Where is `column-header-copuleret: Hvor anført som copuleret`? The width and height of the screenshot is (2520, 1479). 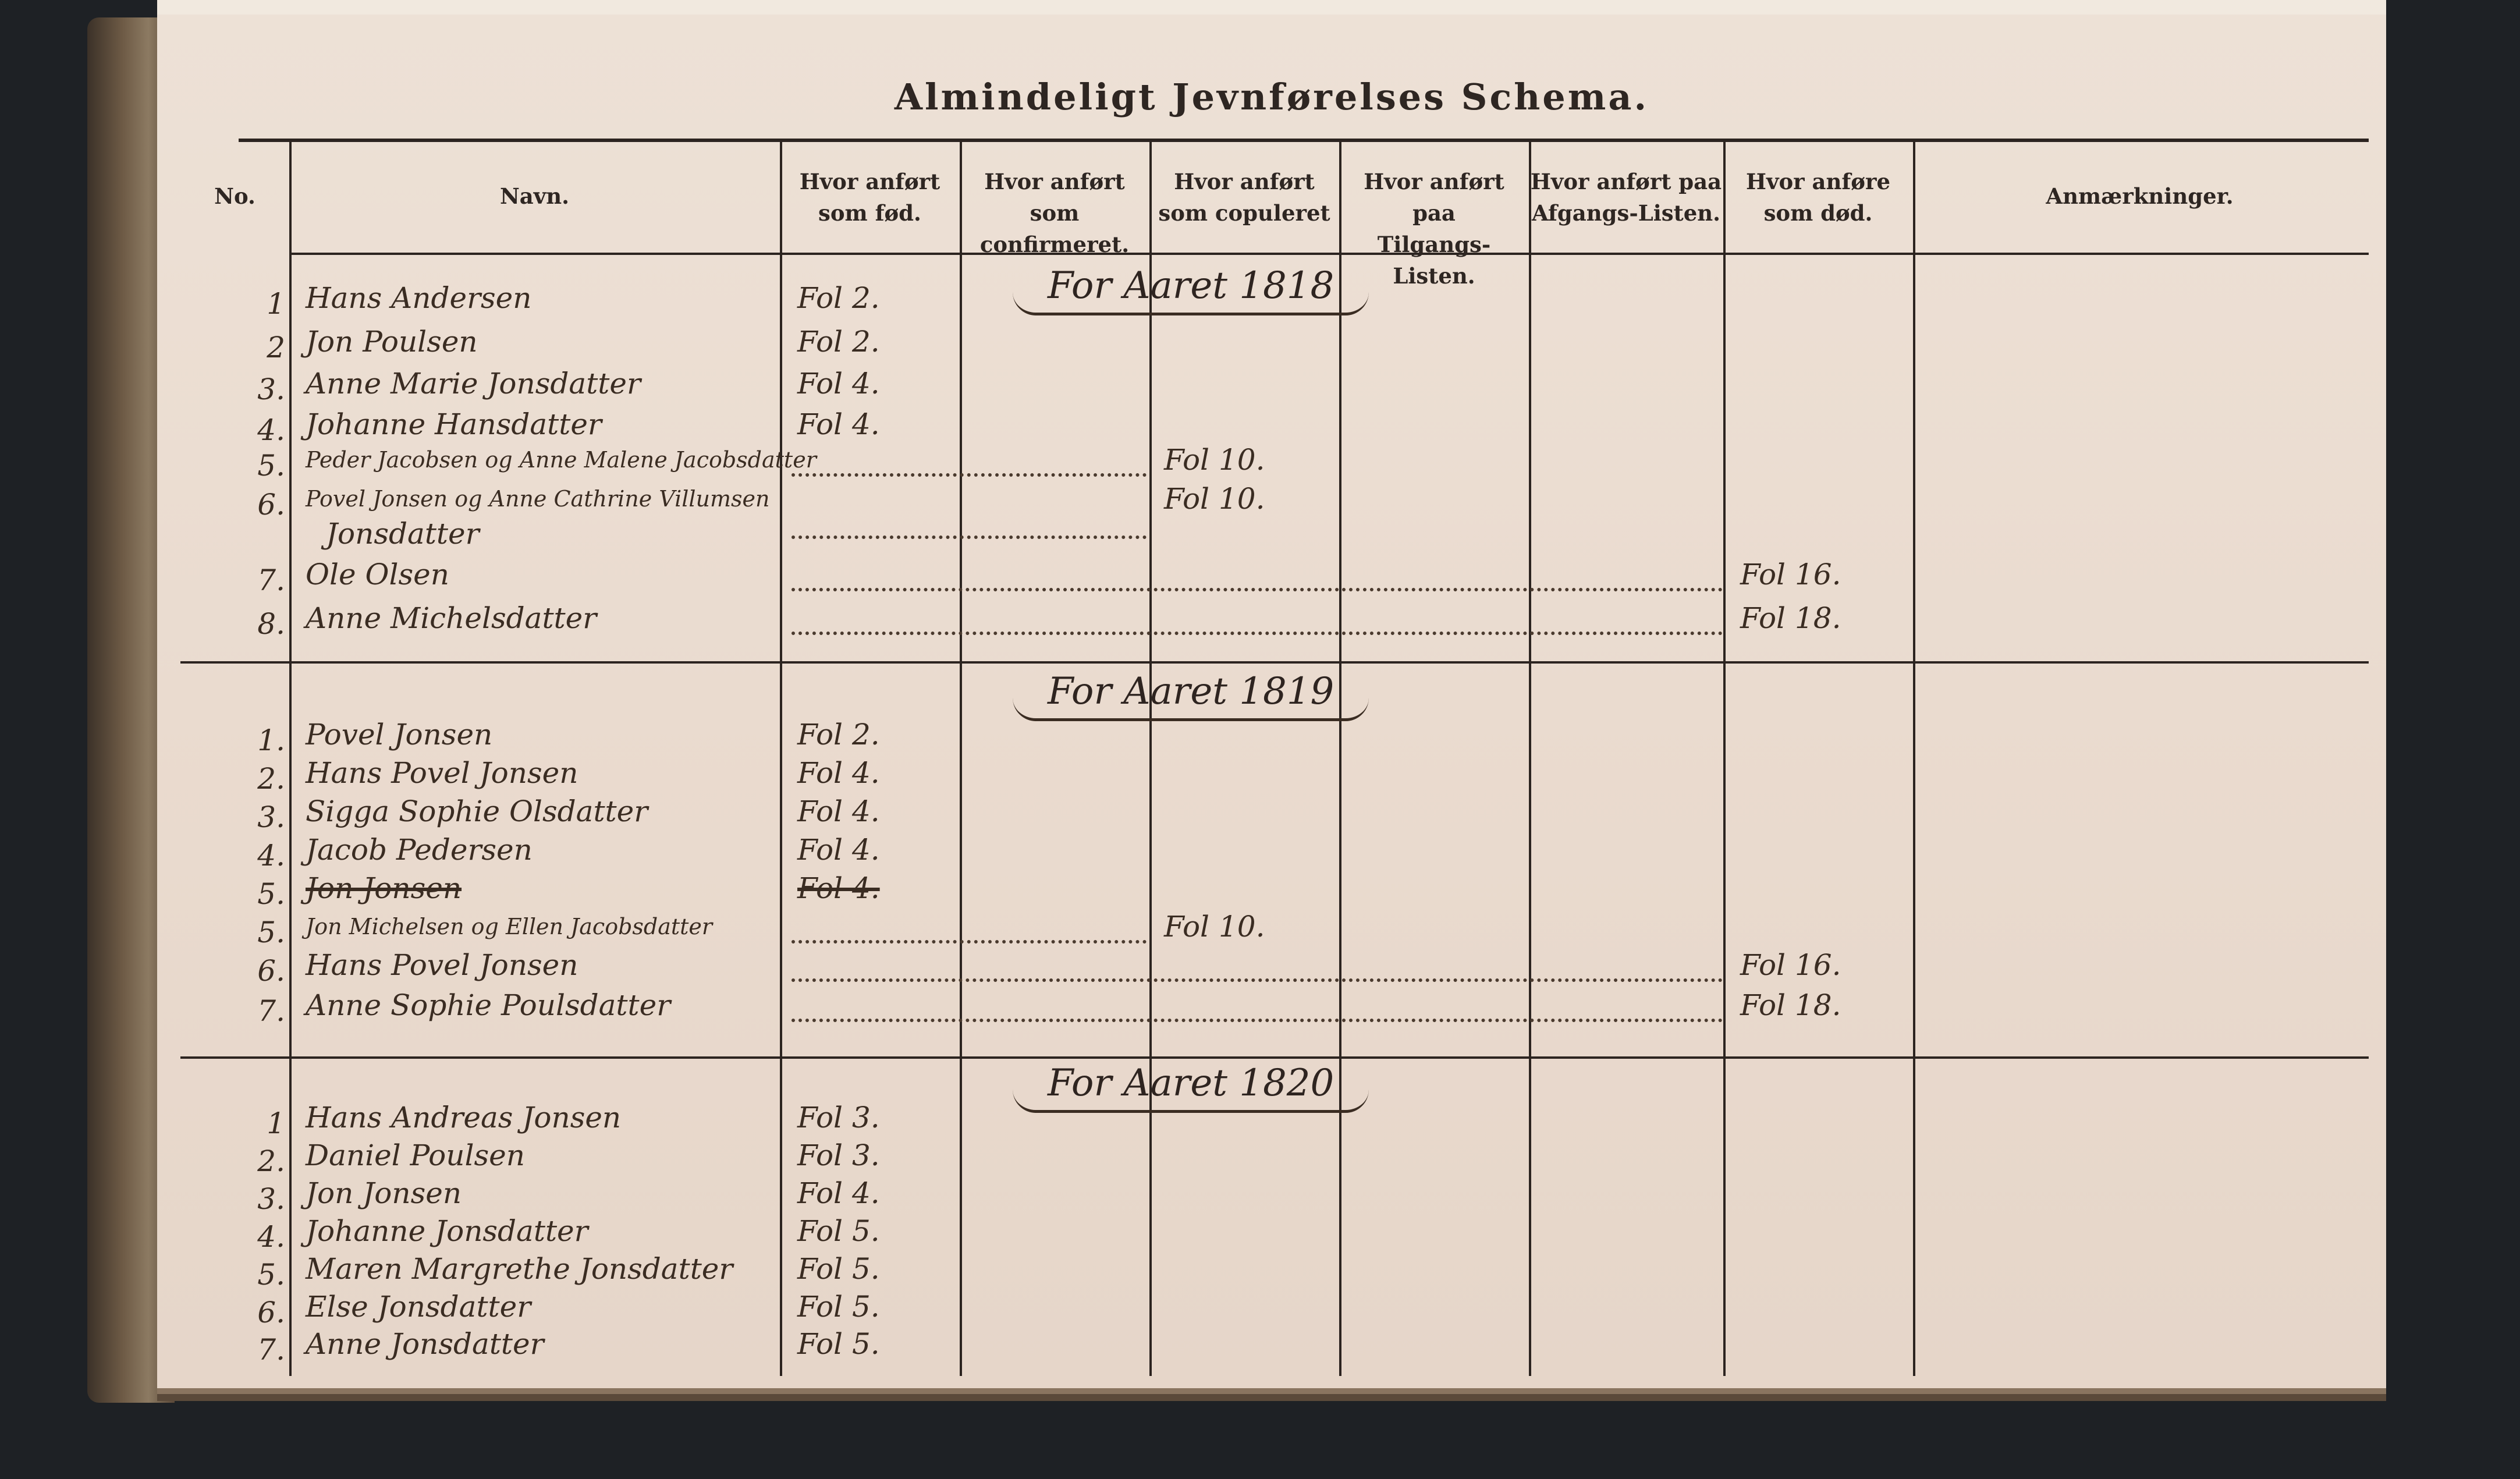 column-header-copuleret: Hvor anført som copuleret is located at coordinates (1244, 197).